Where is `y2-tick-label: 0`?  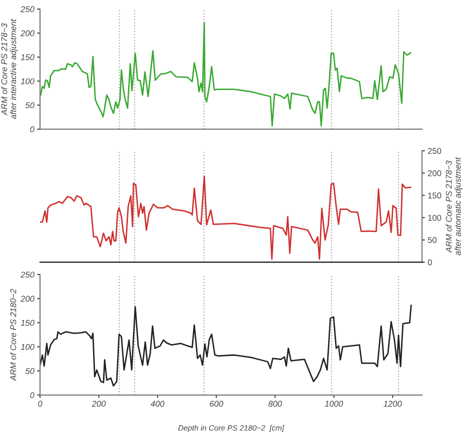
y2-tick-label: 0 is located at coordinates (430, 262).